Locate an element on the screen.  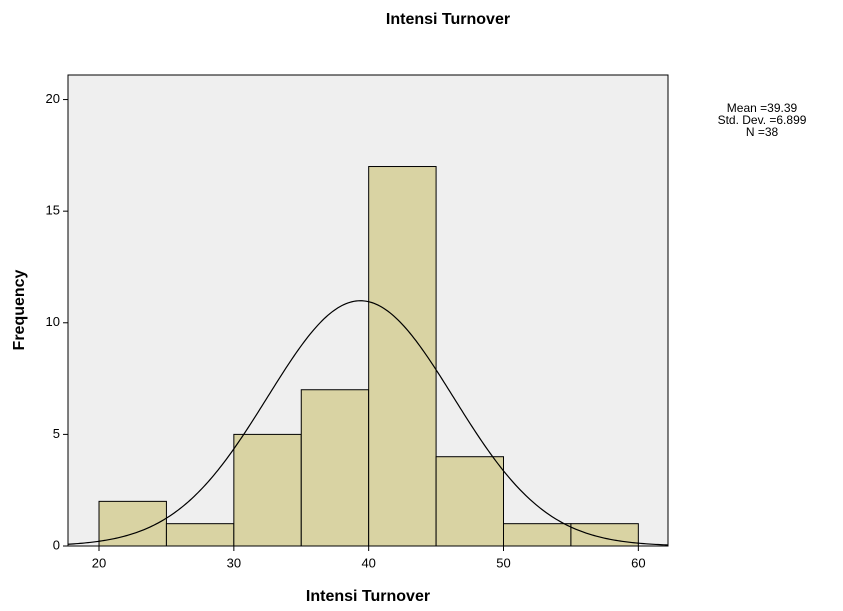
y-tick-label: 15 is located at coordinates (53, 210).